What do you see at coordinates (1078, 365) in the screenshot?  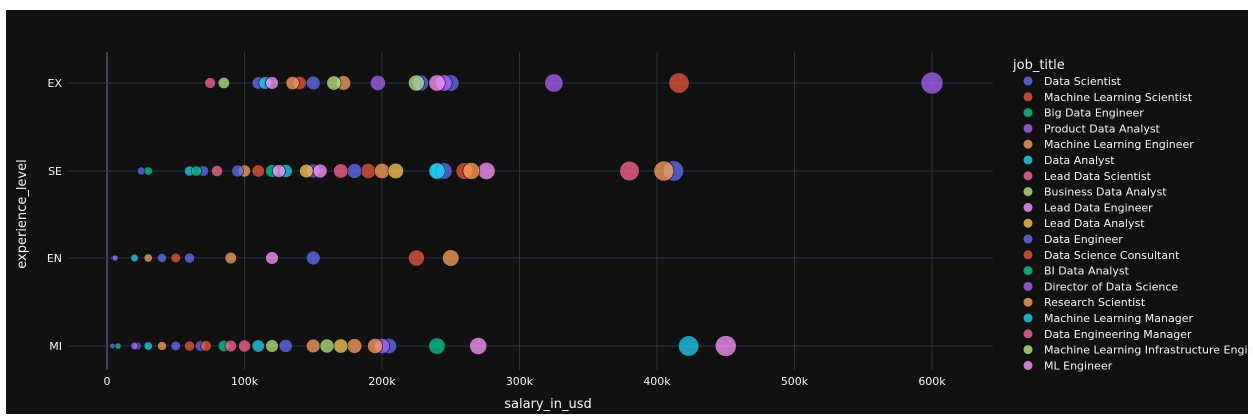 I see `legend-label: ML Engineer` at bounding box center [1078, 365].